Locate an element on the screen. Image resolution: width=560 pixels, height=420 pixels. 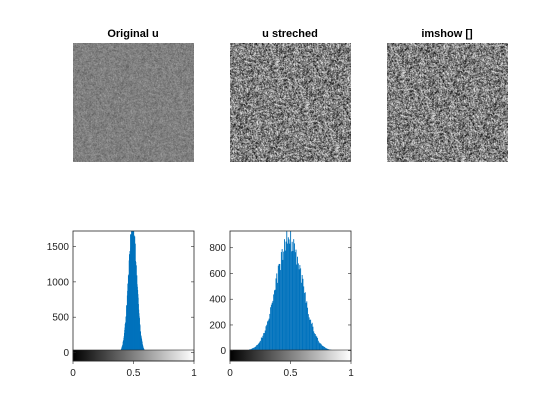
histogram-stretched: 0 200 400 600 800 0 0.5 1 is located at coordinates (281, 304).